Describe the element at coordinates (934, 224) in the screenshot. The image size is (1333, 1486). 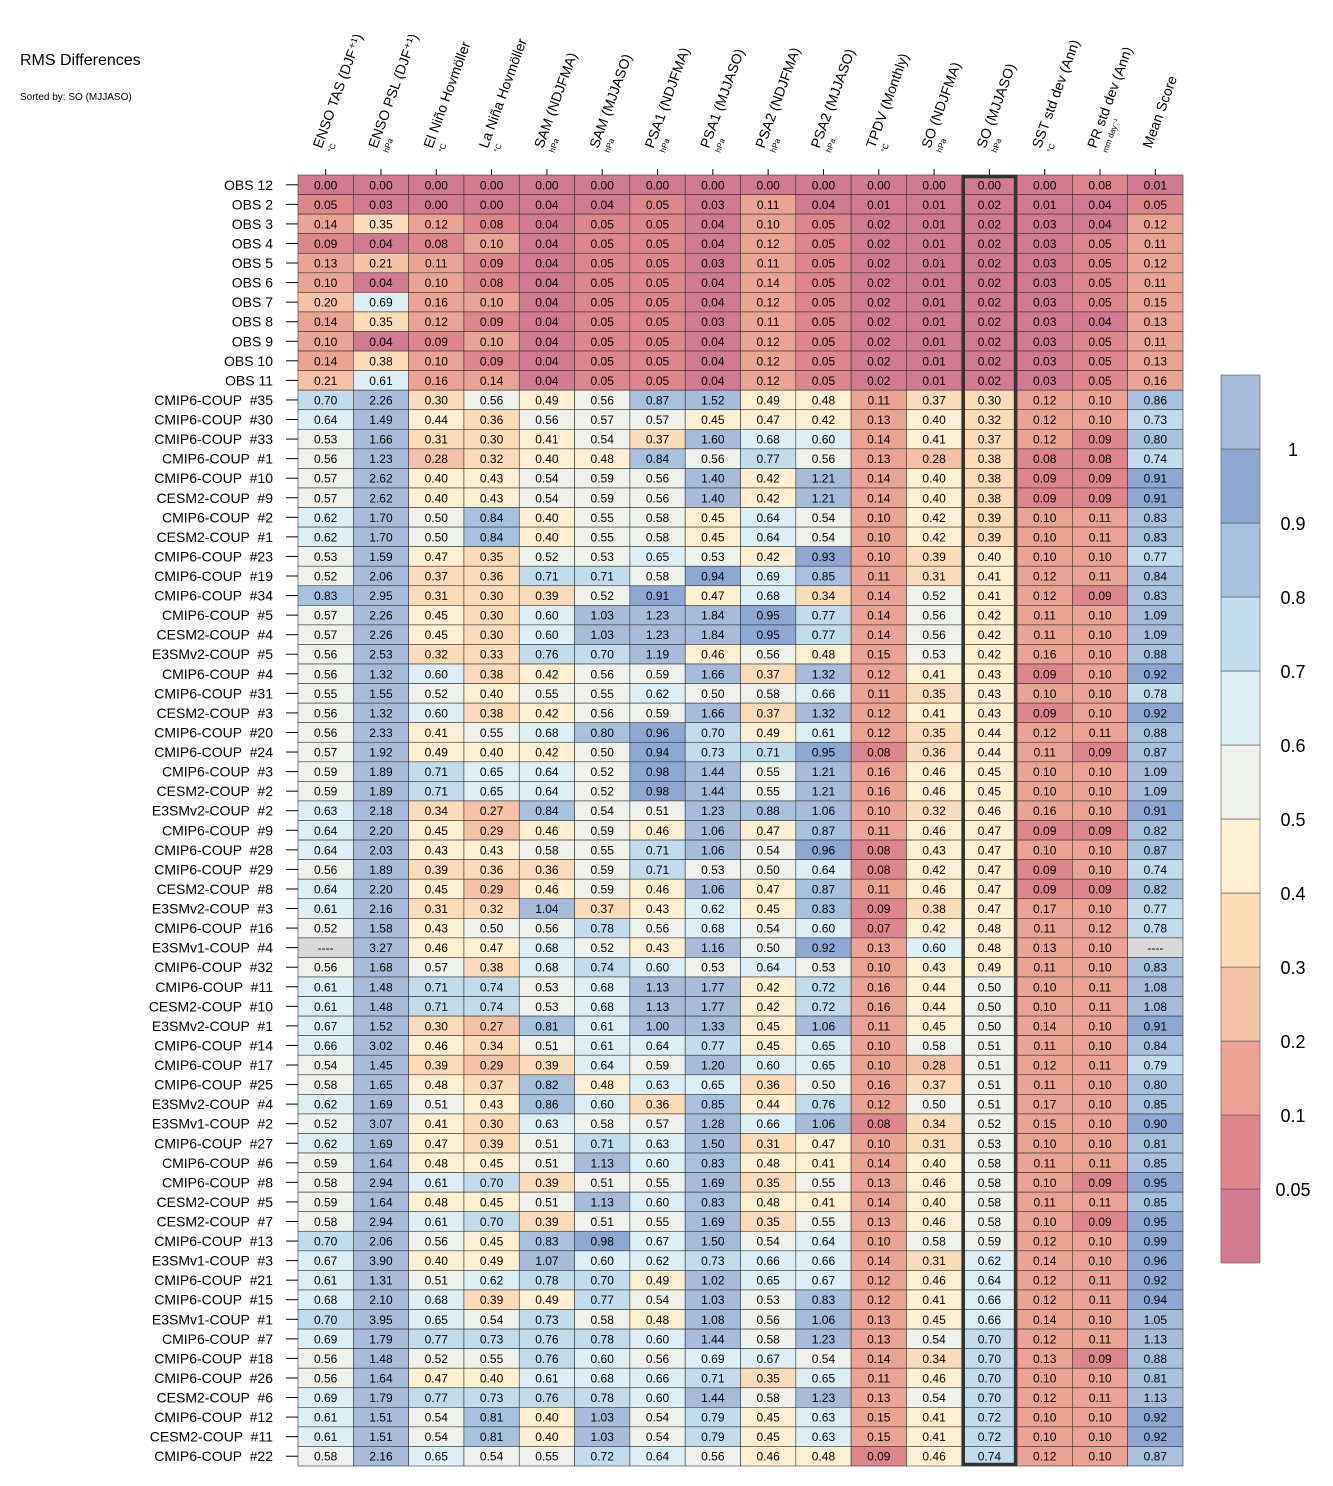
I see `cell-value: 0.01` at that location.